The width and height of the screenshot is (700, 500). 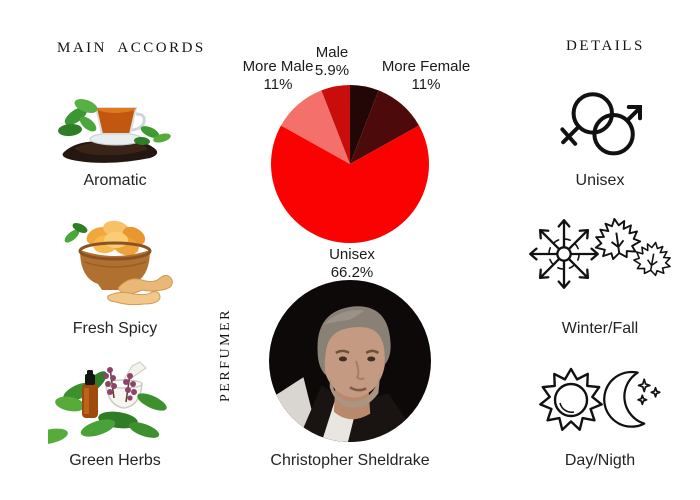 I want to click on pie-label-unisex-pct: 66.2%, so click(x=352, y=272).